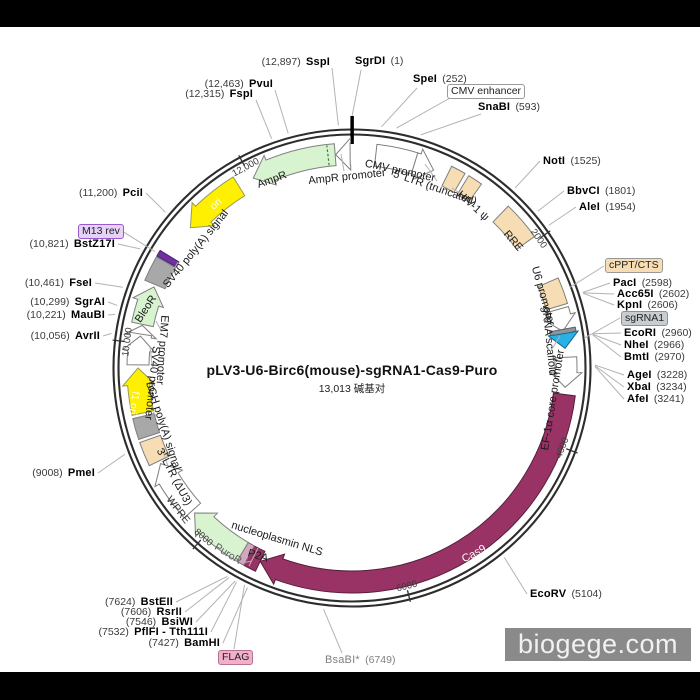 This screenshot has width=700, height=700. Describe the element at coordinates (451, 124) in the screenshot. I see `site-leader-SnaBI` at that location.